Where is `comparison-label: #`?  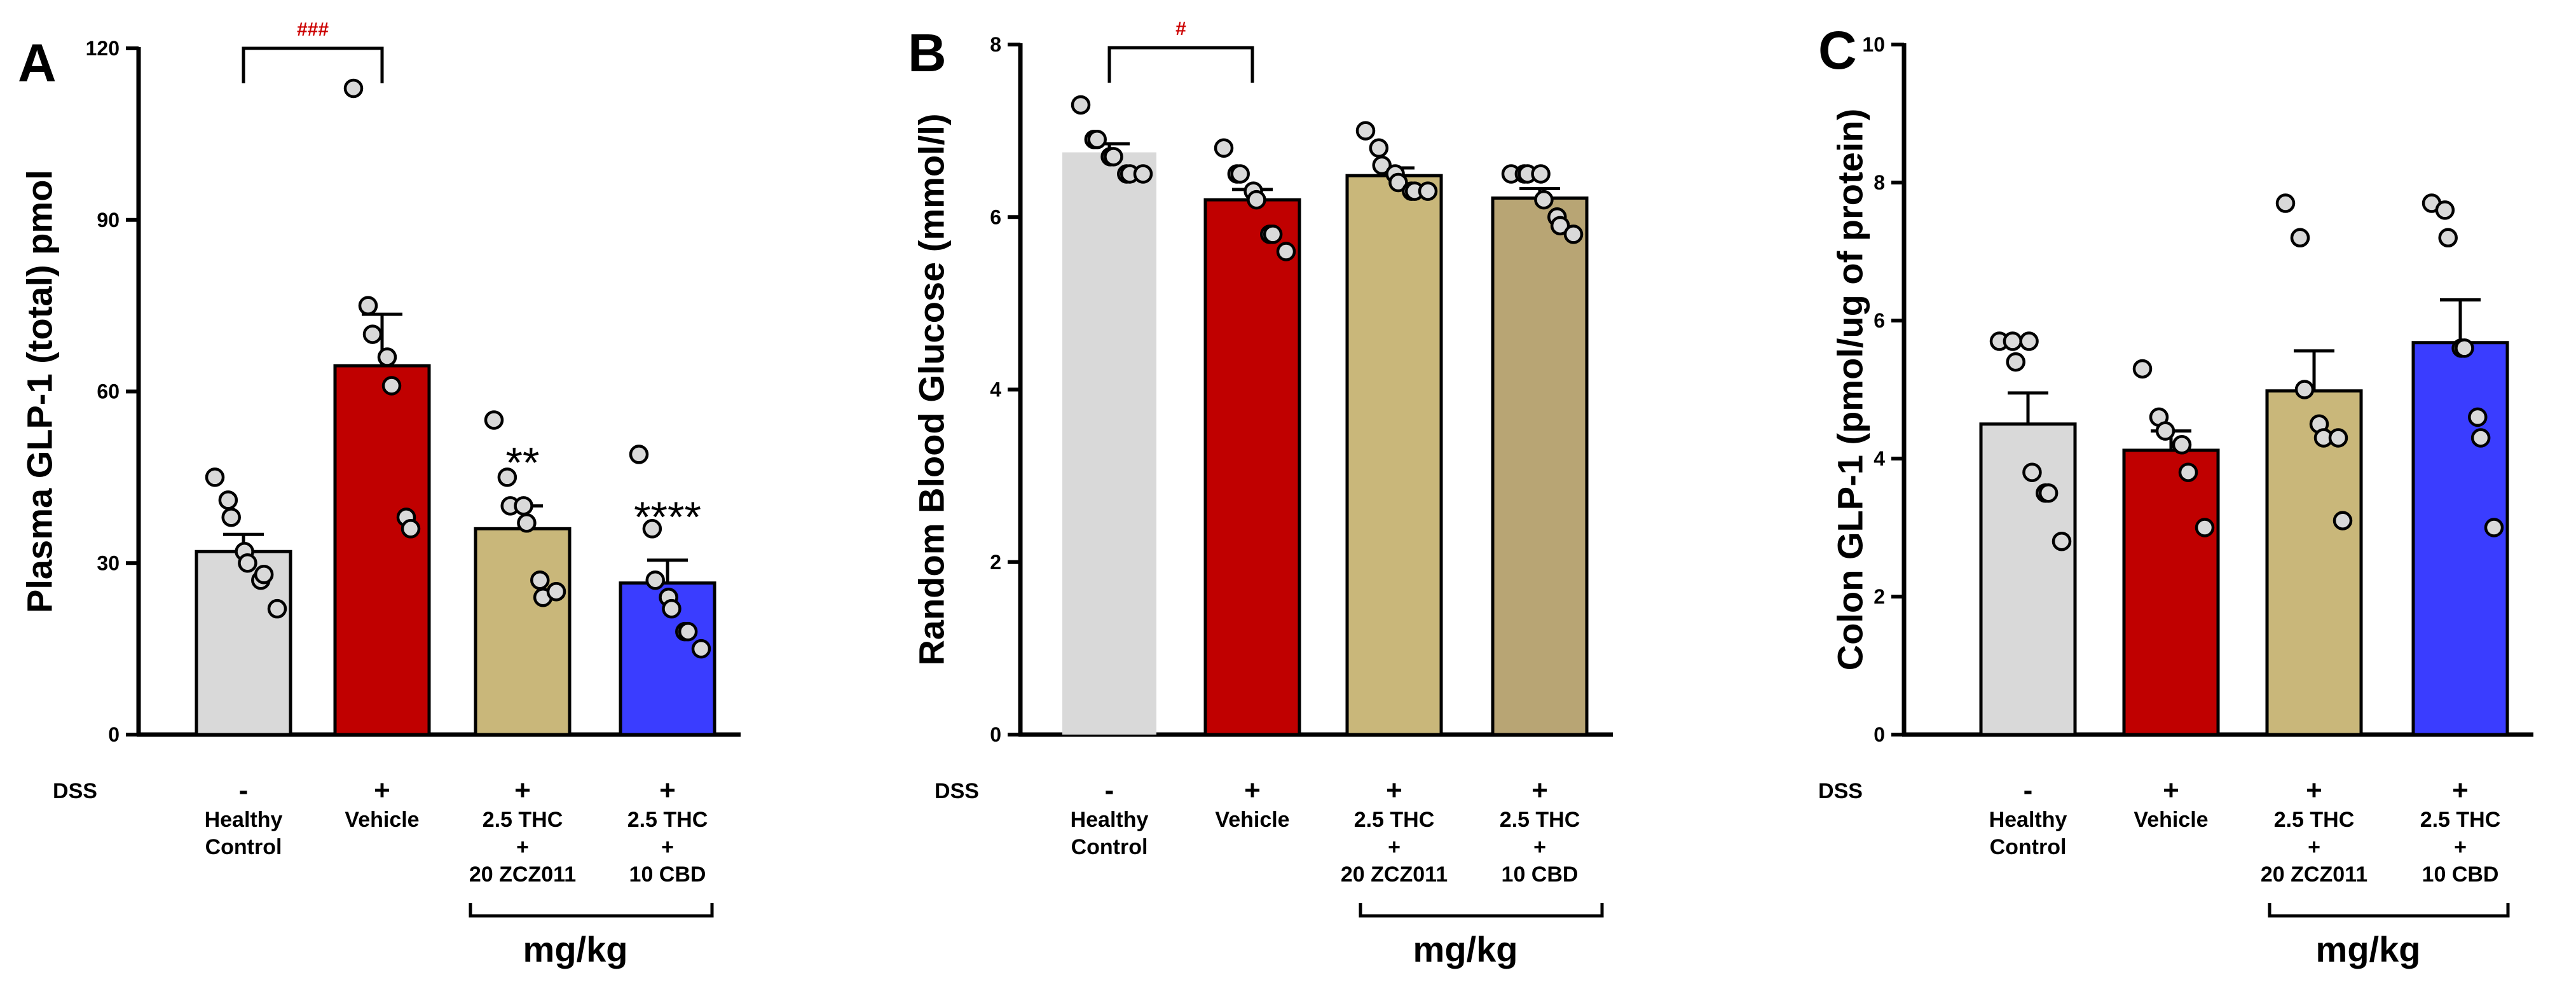
comparison-label: # is located at coordinates (1180, 28).